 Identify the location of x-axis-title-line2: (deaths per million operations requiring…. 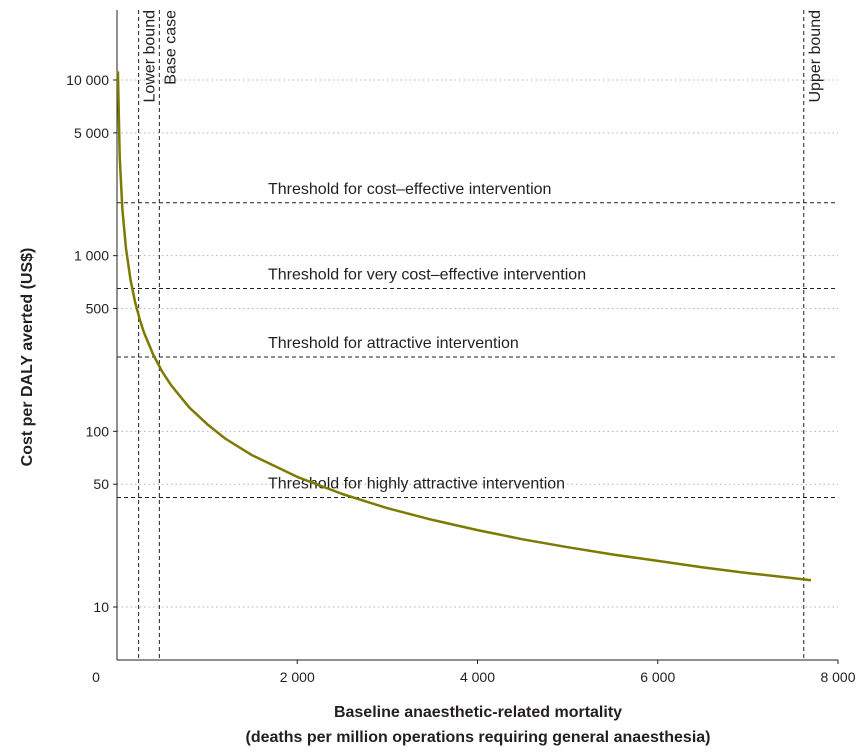
(478, 737).